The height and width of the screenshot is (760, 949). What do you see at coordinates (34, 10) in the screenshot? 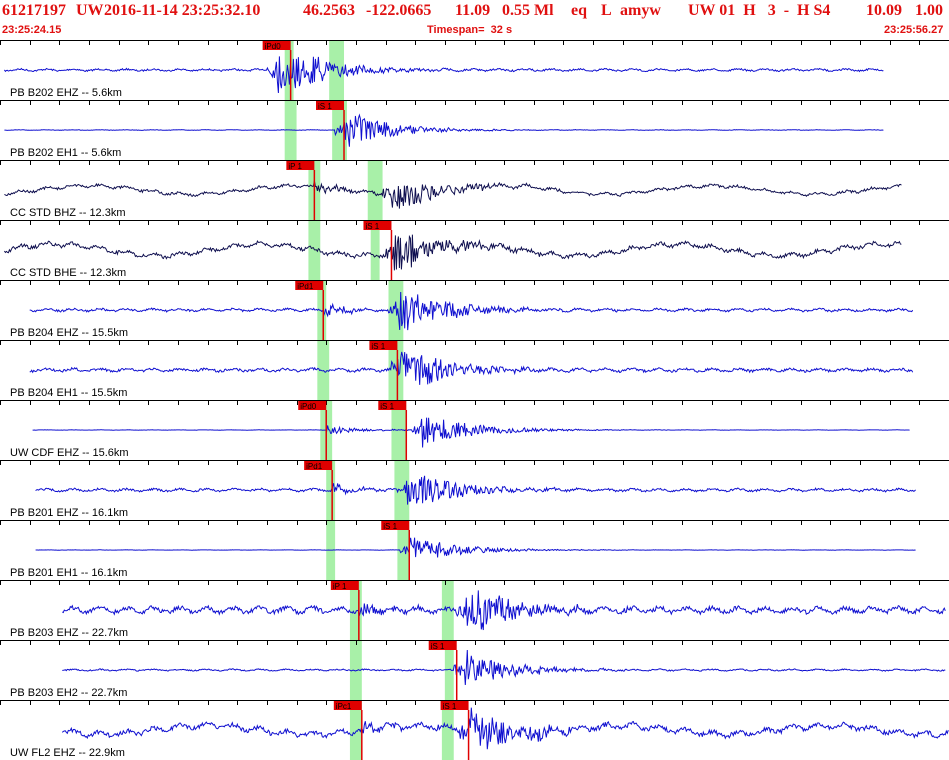
I see `event-id: 61217197` at bounding box center [34, 10].